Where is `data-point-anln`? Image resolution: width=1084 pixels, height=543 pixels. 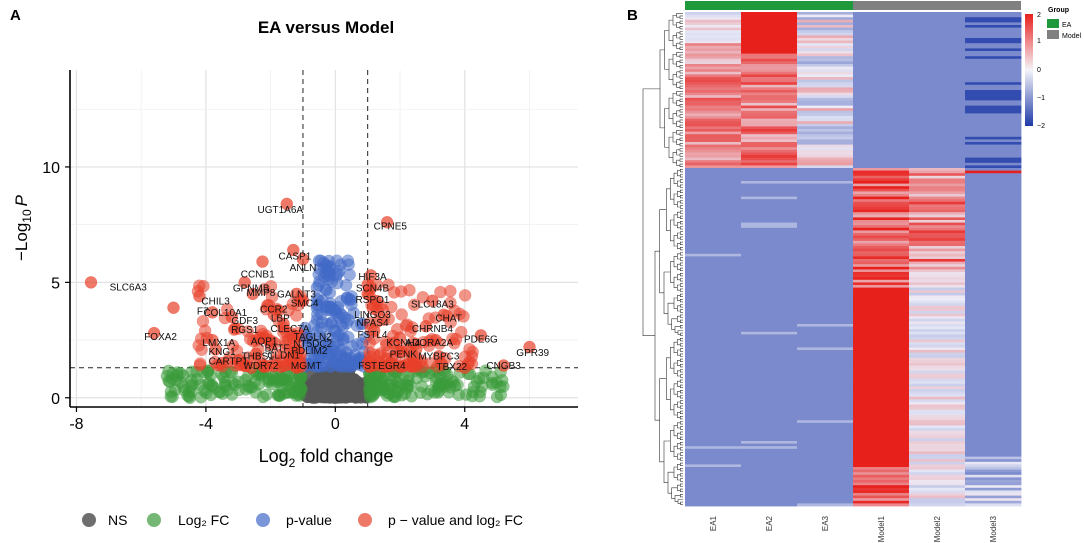
data-point-anln is located at coordinates (303, 259).